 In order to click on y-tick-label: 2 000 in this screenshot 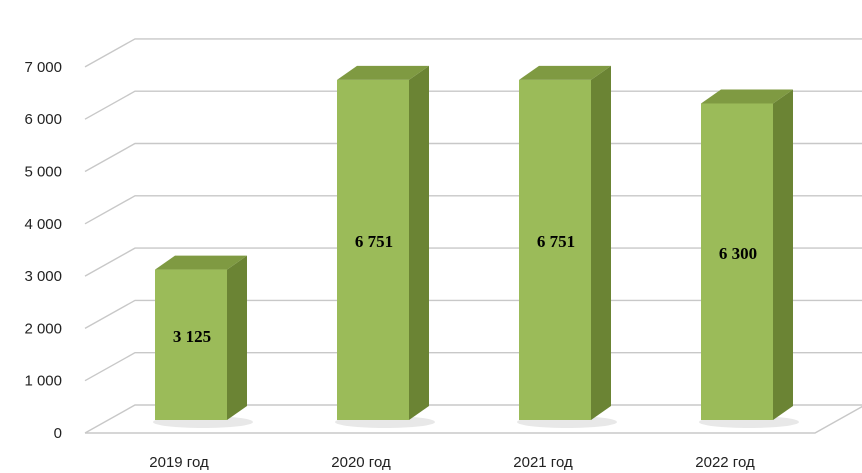, I will do `click(43, 328)`.